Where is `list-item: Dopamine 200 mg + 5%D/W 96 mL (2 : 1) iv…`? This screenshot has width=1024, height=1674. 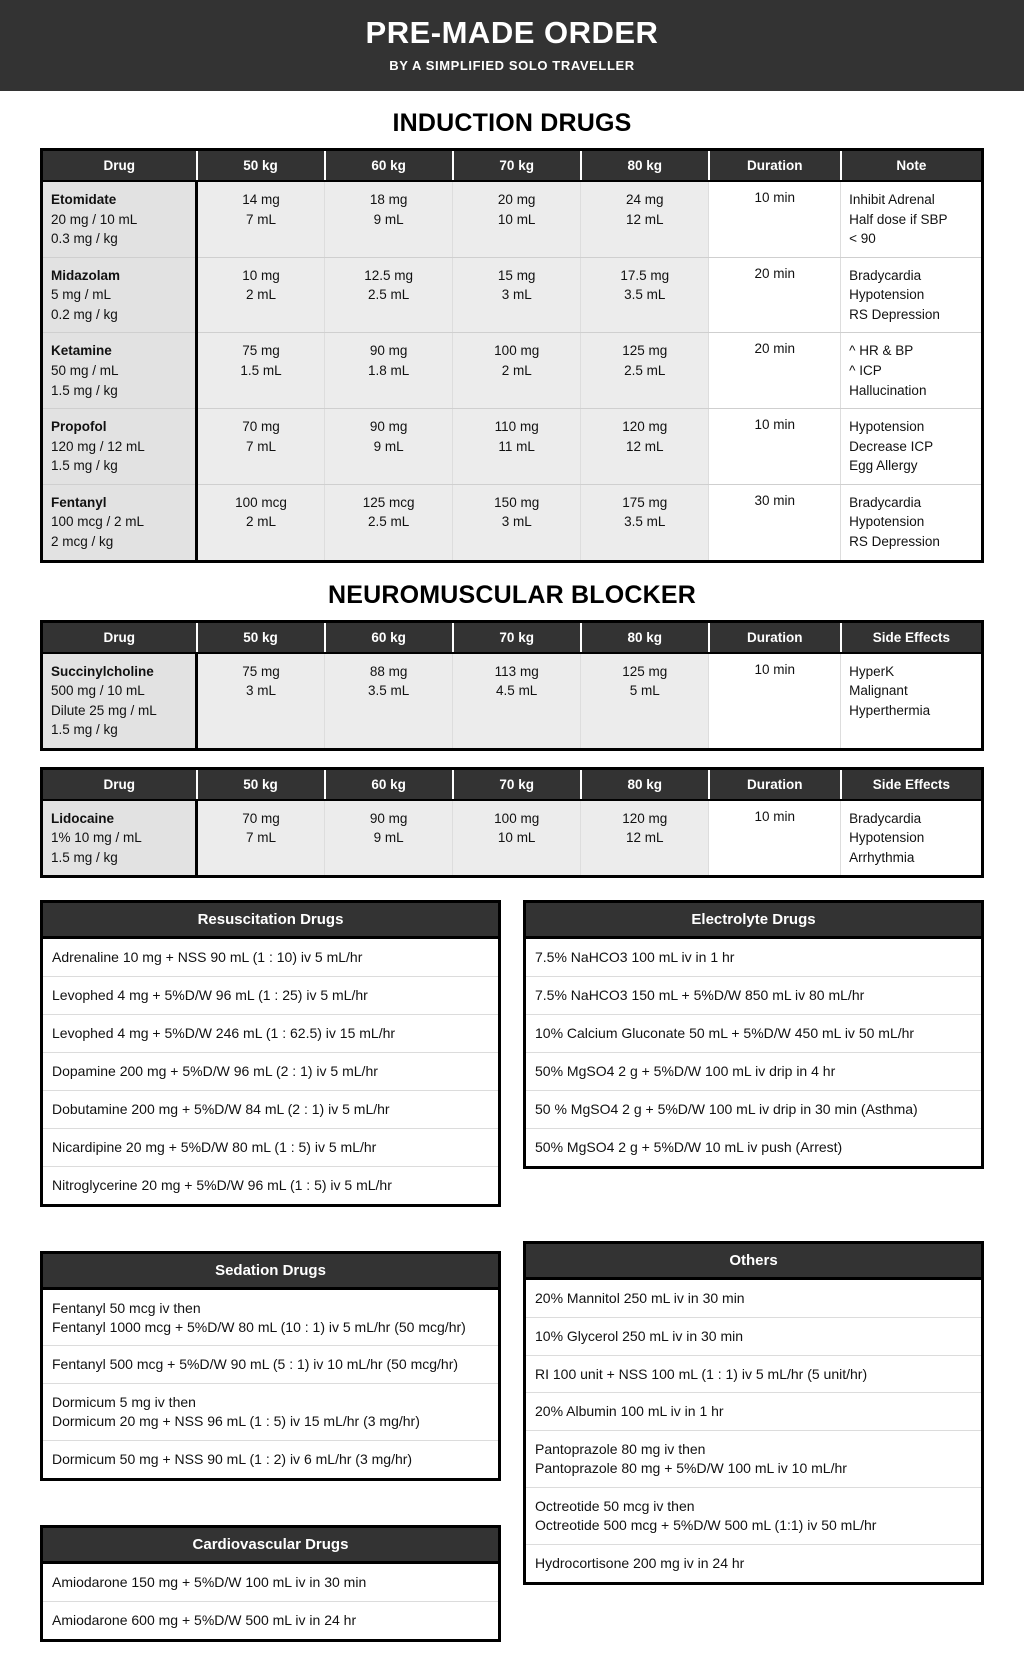
list-item: Dopamine 200 mg + 5%D/W 96 mL (2 : 1) iv… is located at coordinates (270, 1072).